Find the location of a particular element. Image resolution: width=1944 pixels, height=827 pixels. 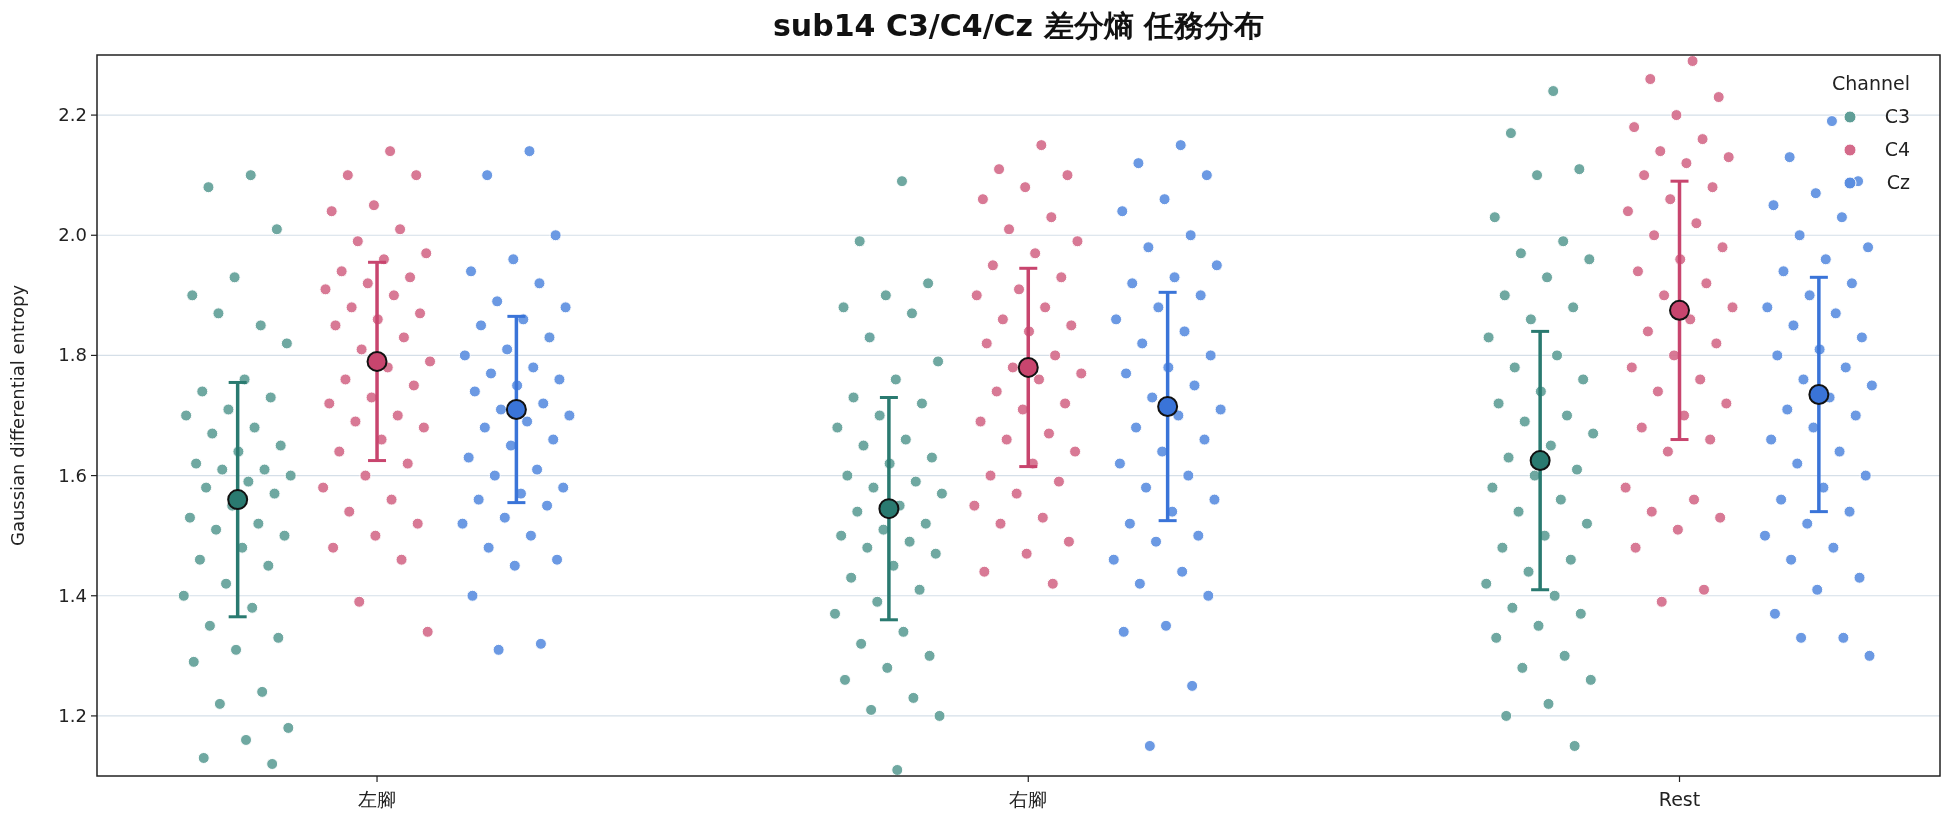

y-tick-label: 1.2 is located at coordinates (72, 715).